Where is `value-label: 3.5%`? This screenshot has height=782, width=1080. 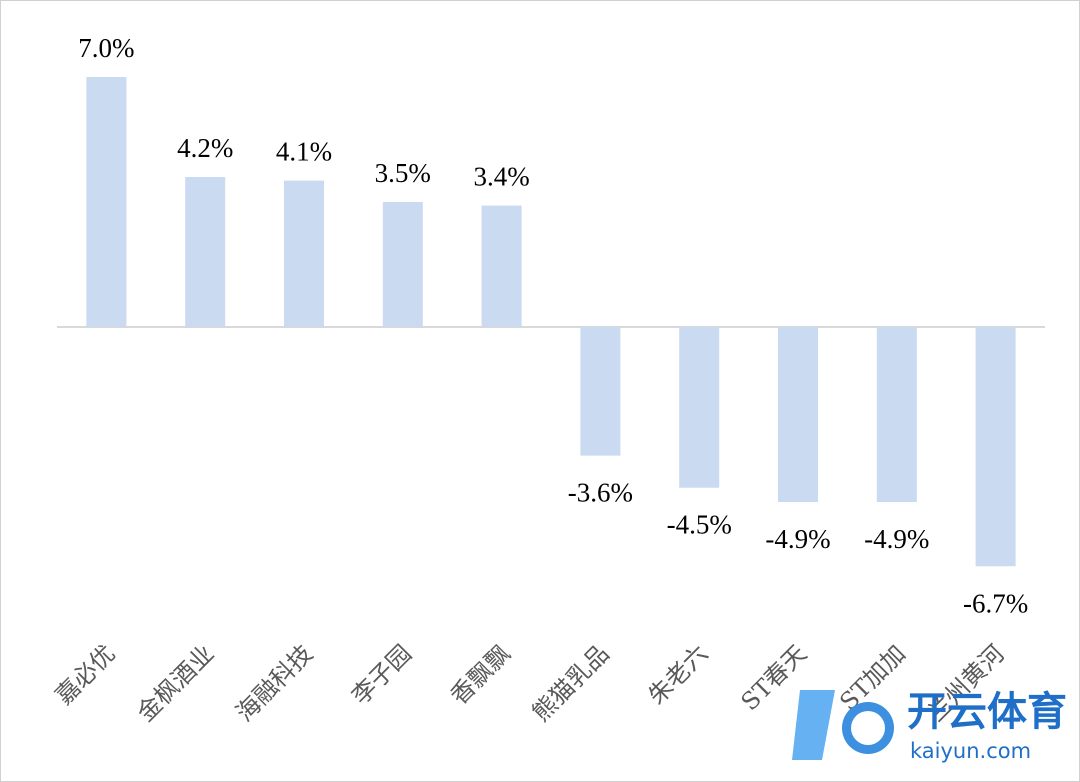 value-label: 3.5% is located at coordinates (403, 173).